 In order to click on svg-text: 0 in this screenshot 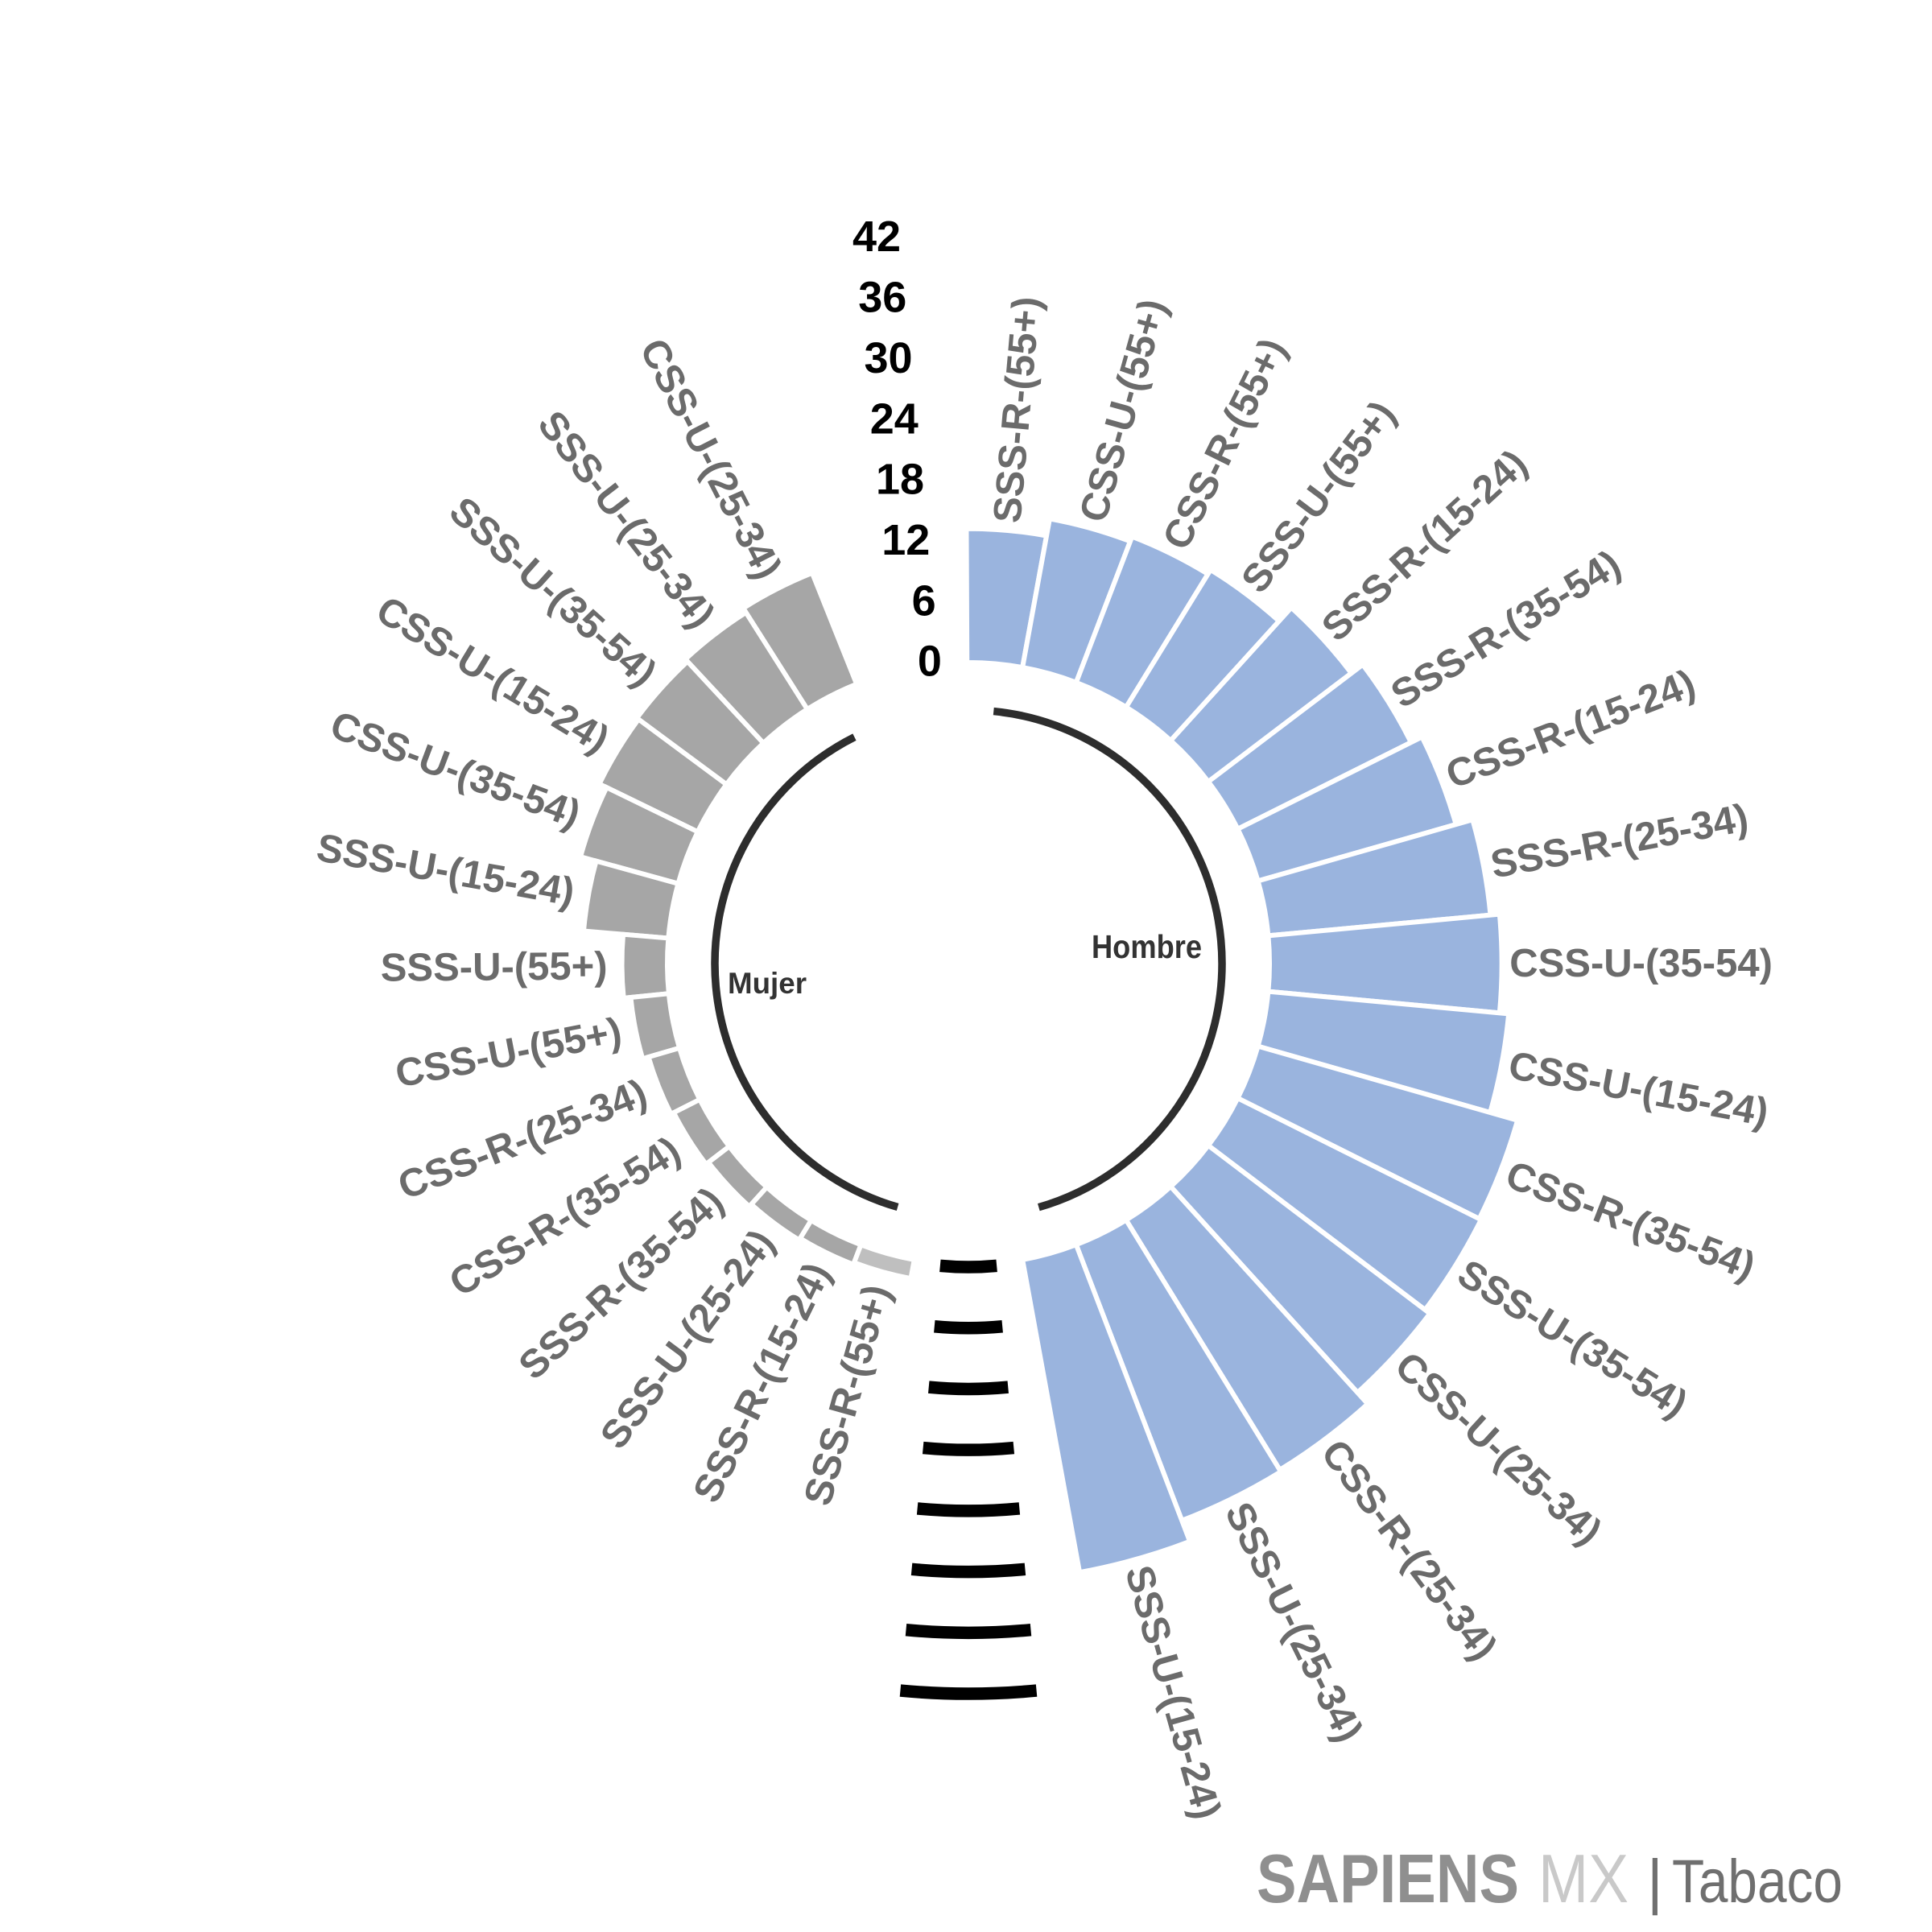, I will do `click(930, 662)`.